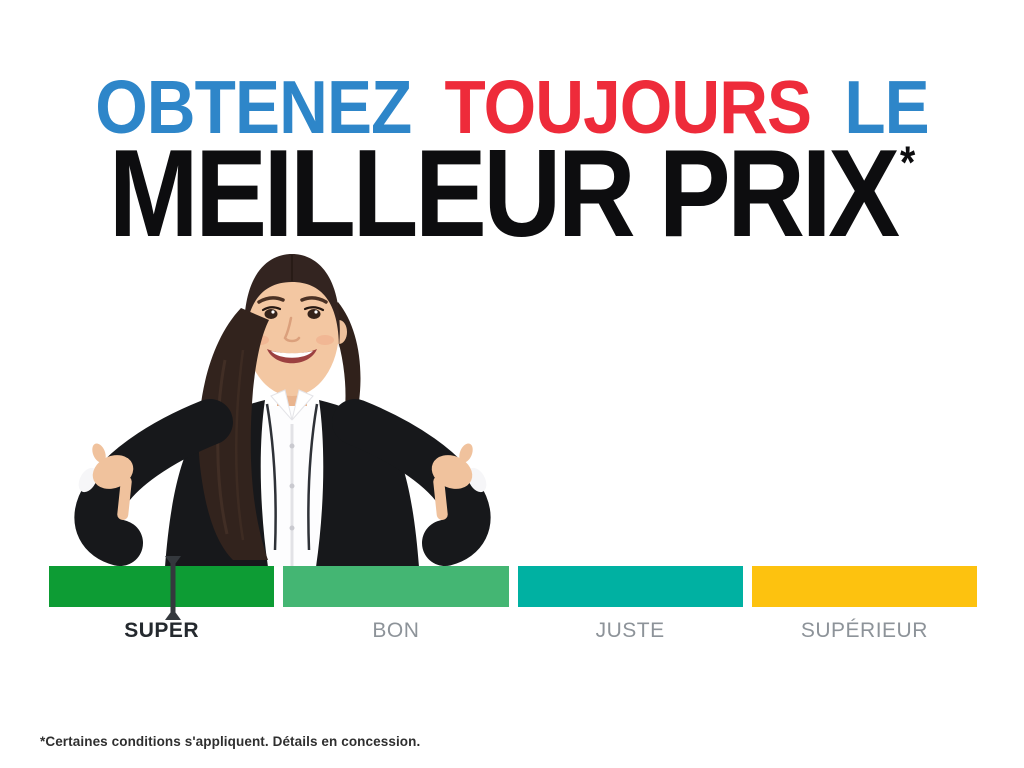 The width and height of the screenshot is (1024, 768). What do you see at coordinates (630, 586) in the screenshot?
I see `gauge-segment-juste` at bounding box center [630, 586].